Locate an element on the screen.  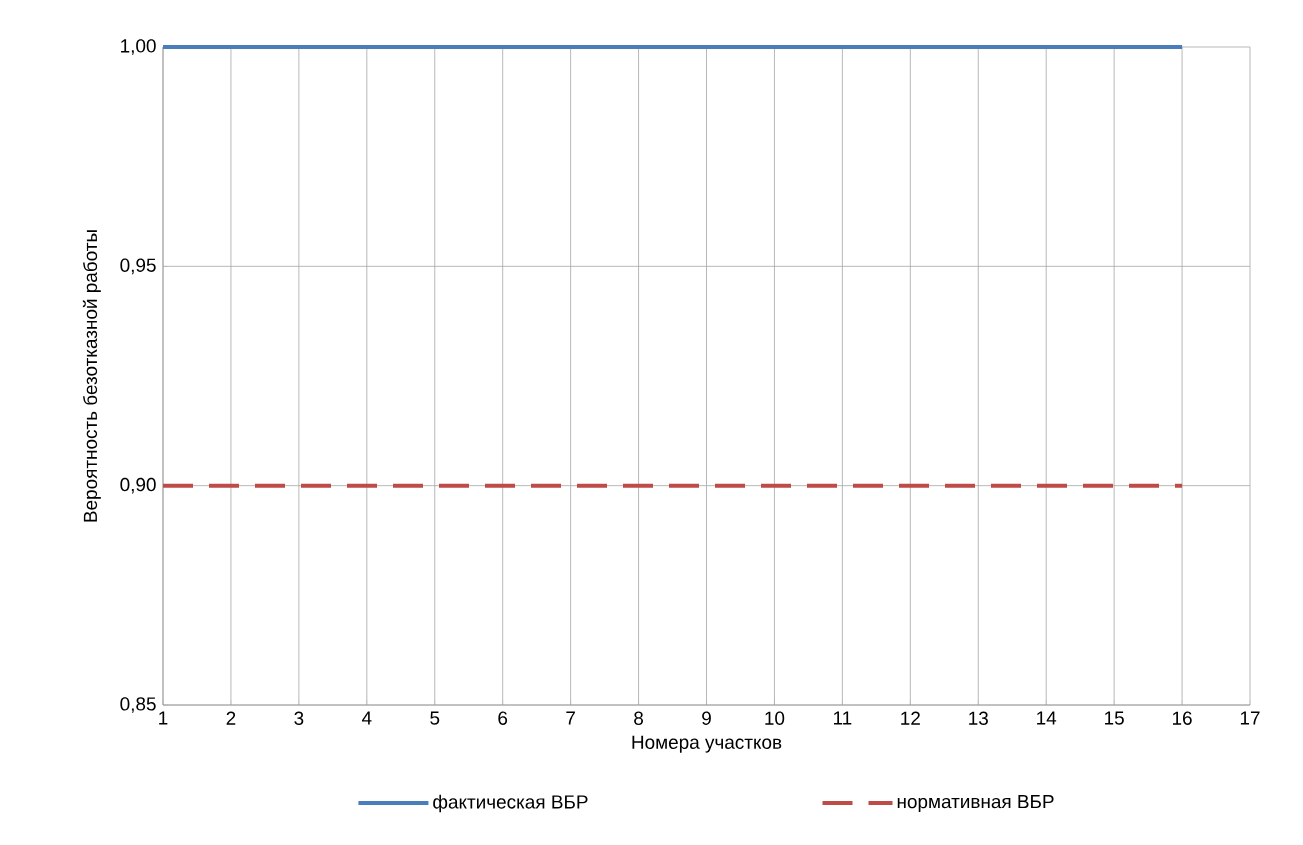
legend-label: фактическая ВБР is located at coordinates (510, 803).